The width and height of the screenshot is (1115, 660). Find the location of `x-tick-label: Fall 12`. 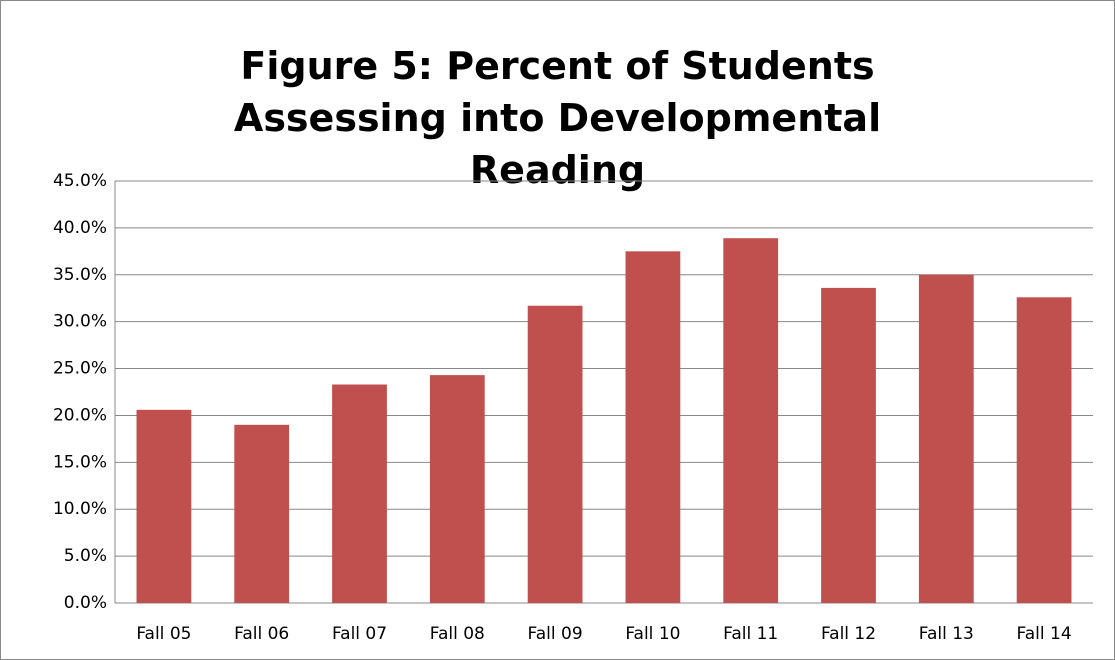

x-tick-label: Fall 12 is located at coordinates (848, 634).